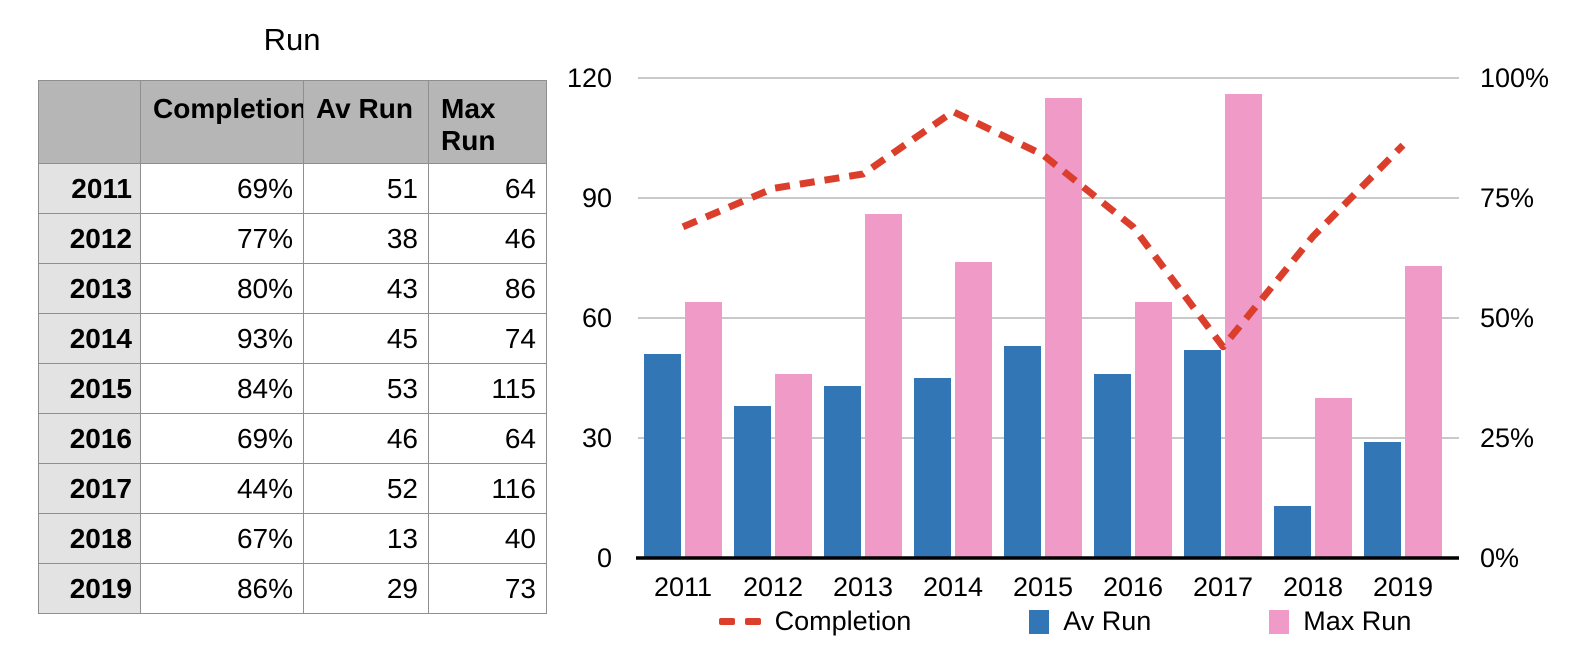 This screenshot has height=668, width=1570. I want to click on bar-max-run-2016, so click(1153, 430).